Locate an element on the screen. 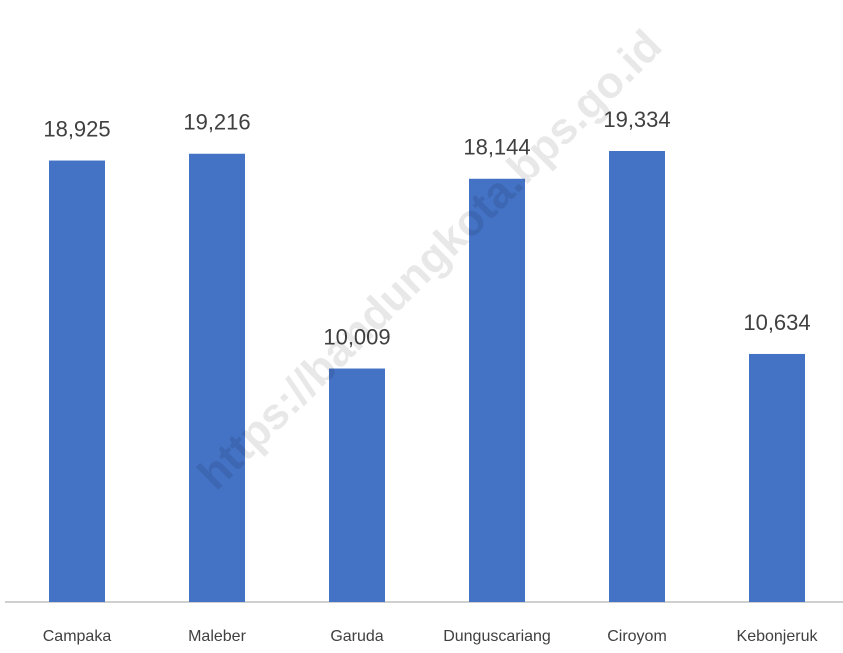  value-label: 10,634 is located at coordinates (776, 322).